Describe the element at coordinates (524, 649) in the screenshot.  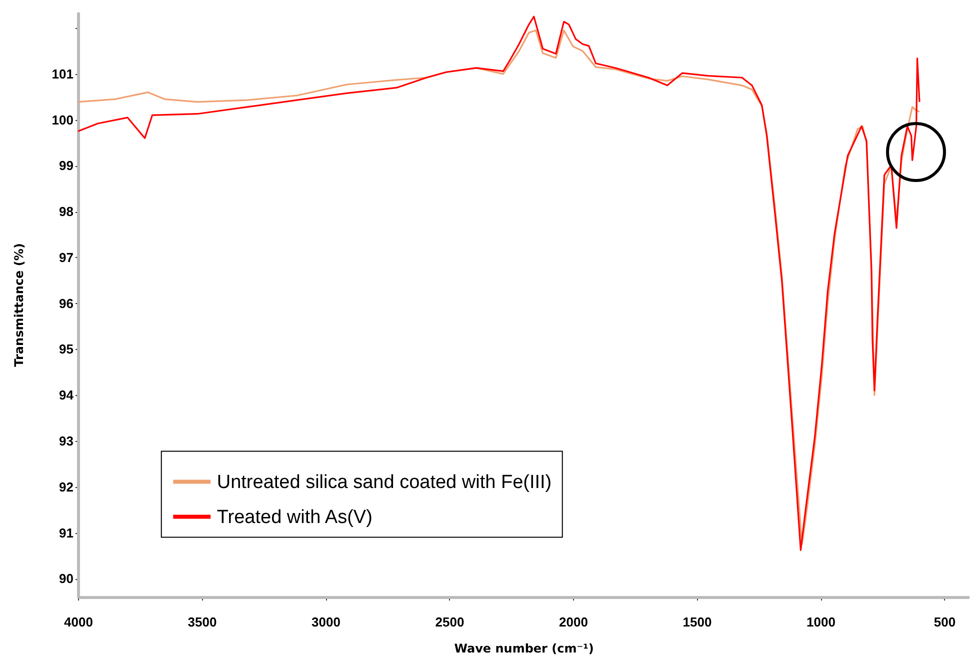
I see `x-axis-title: Wave number (cm⁻¹)` at that location.